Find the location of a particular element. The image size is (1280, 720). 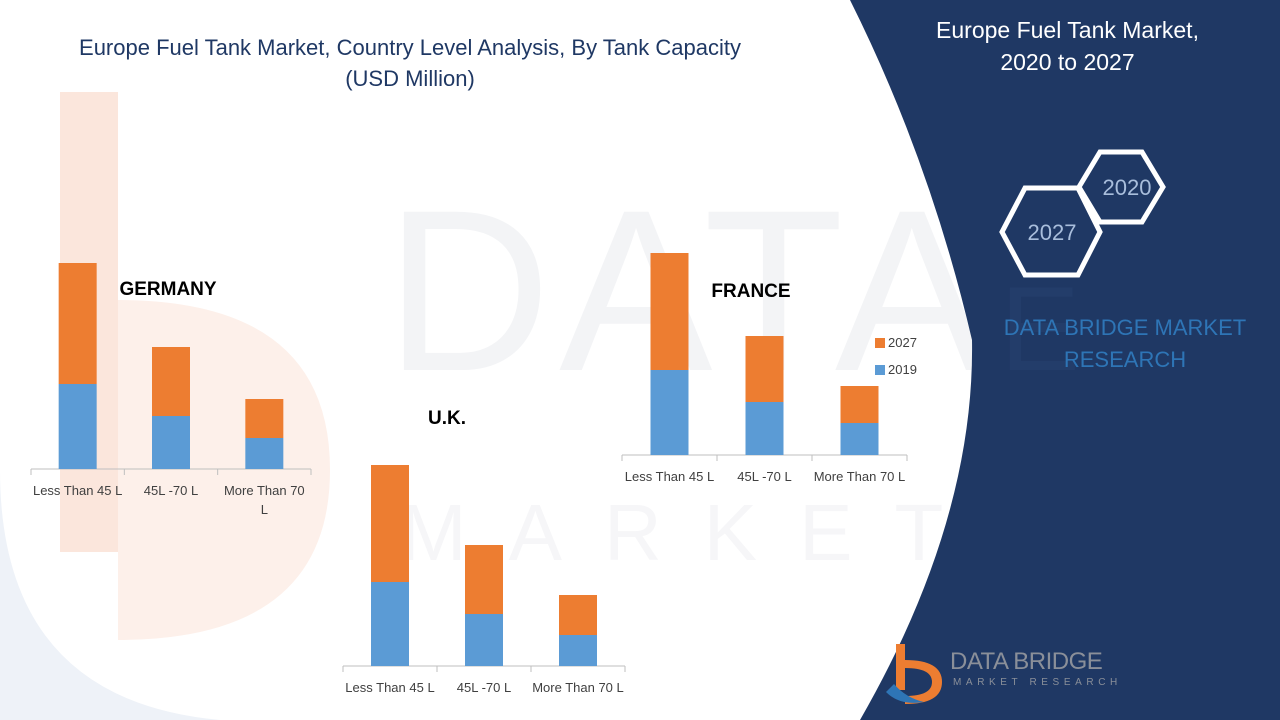

brand-text-line-1: DATA BRIDGE MARKET is located at coordinates (1125, 327).